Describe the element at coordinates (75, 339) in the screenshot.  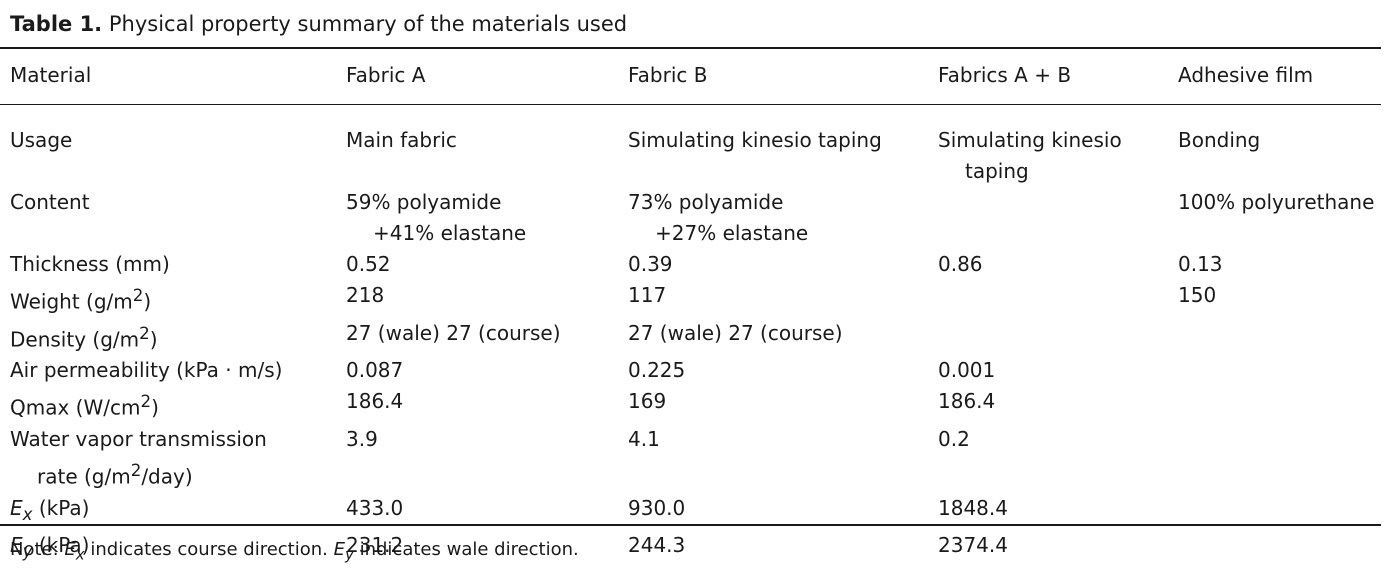
I see `label-text: Density (g/m` at that location.